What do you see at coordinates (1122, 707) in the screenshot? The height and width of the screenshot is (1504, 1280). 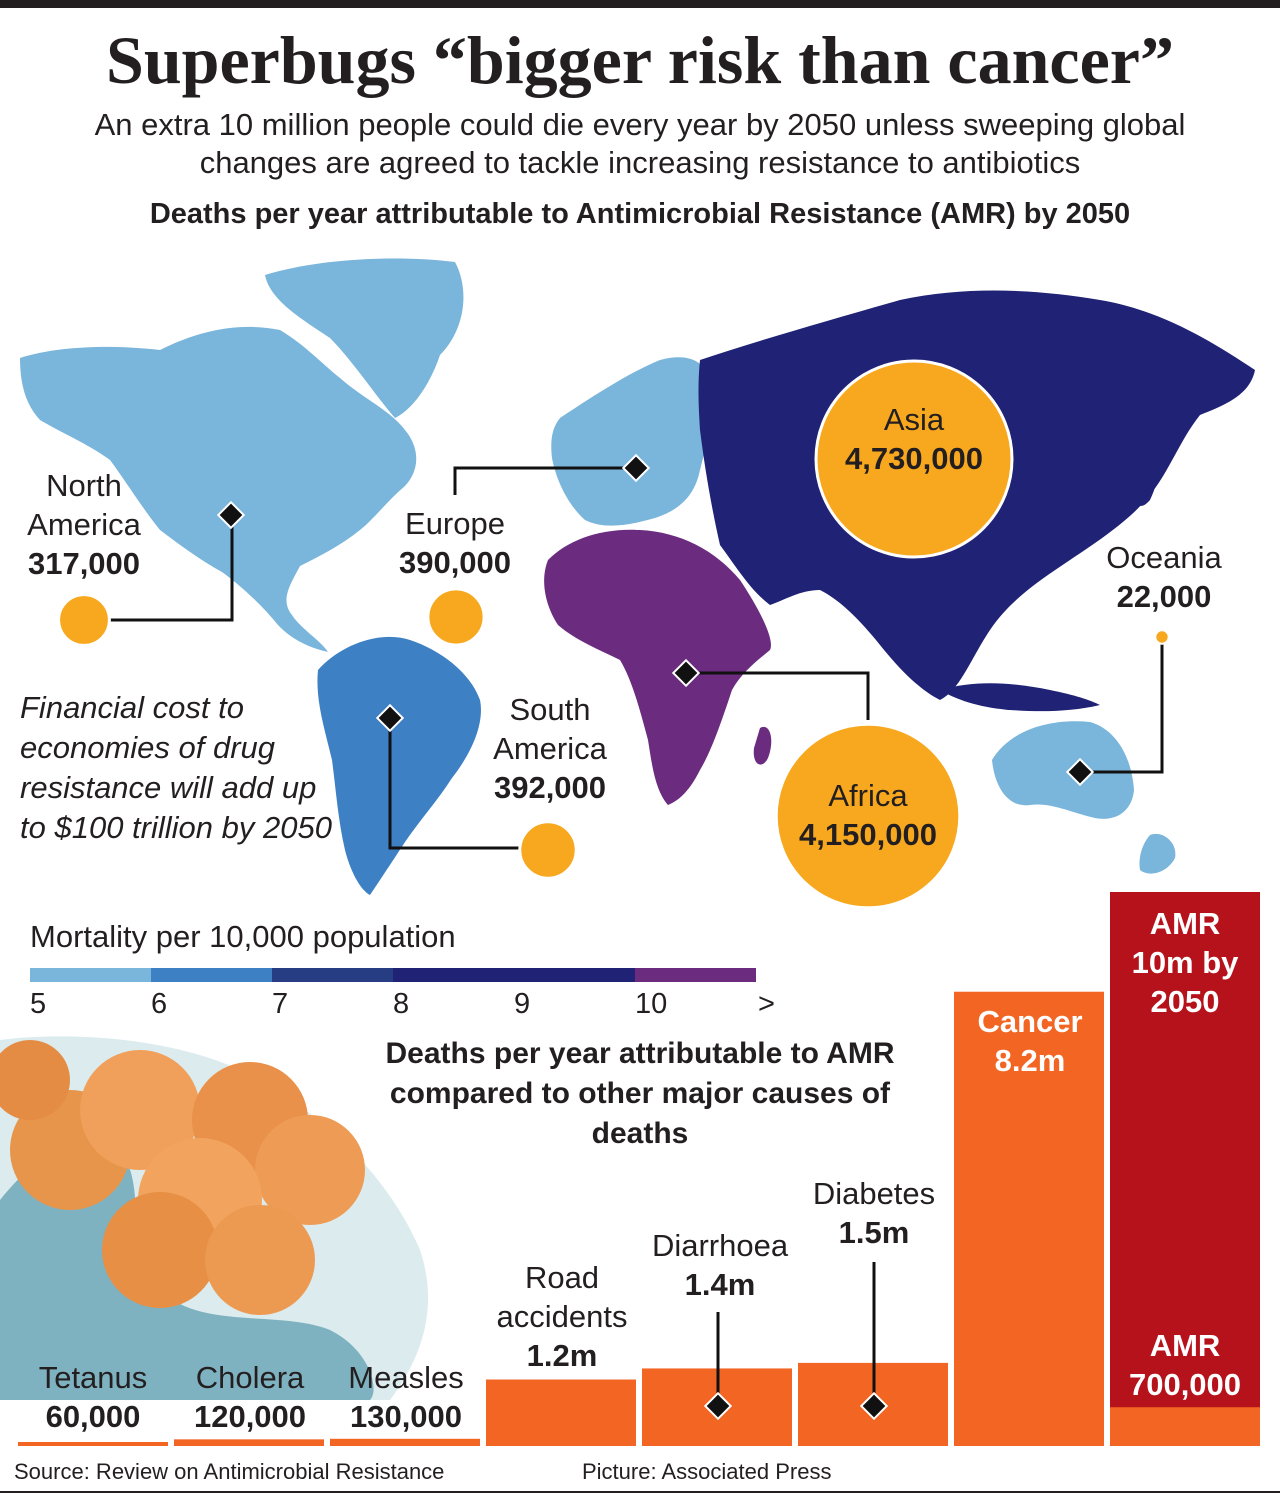 I see `leader-oceania` at bounding box center [1122, 707].